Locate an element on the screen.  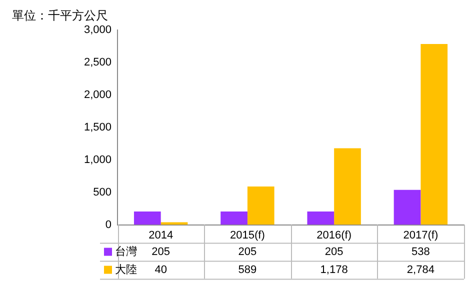
legend-label: 台灣 is located at coordinates (126, 251).